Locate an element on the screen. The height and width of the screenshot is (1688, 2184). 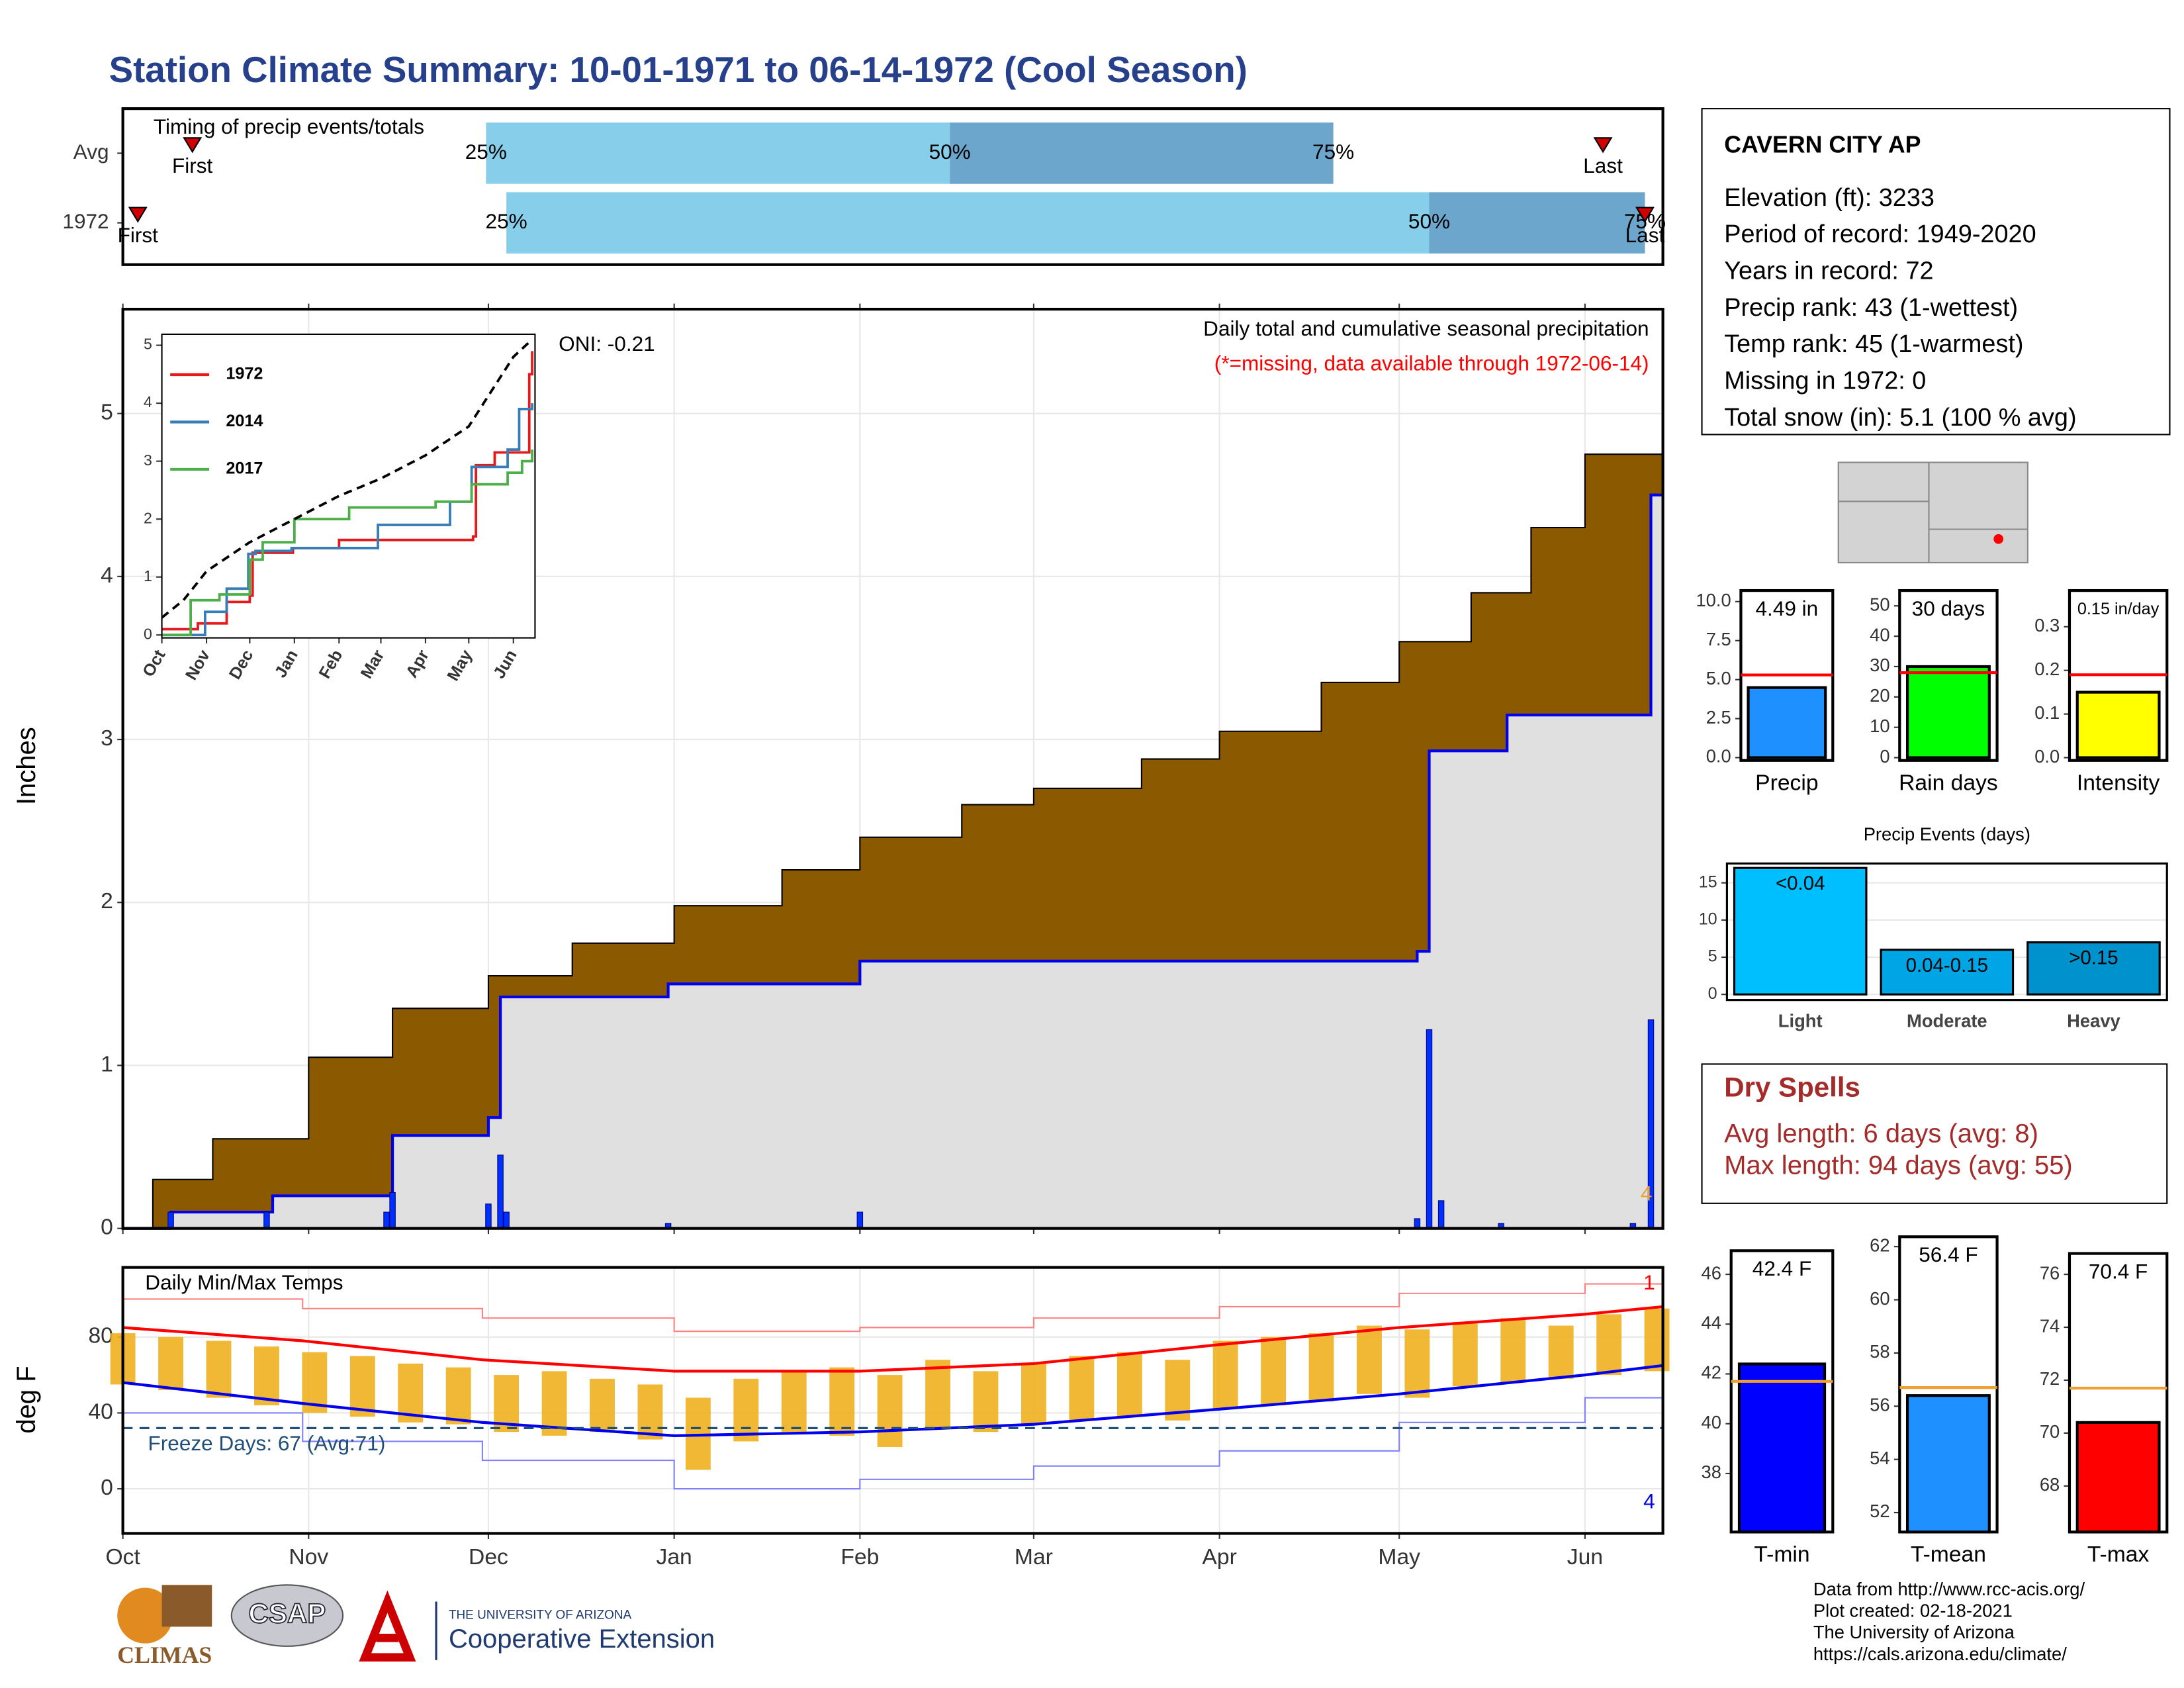
normal-line is located at coordinates (893, 1339).